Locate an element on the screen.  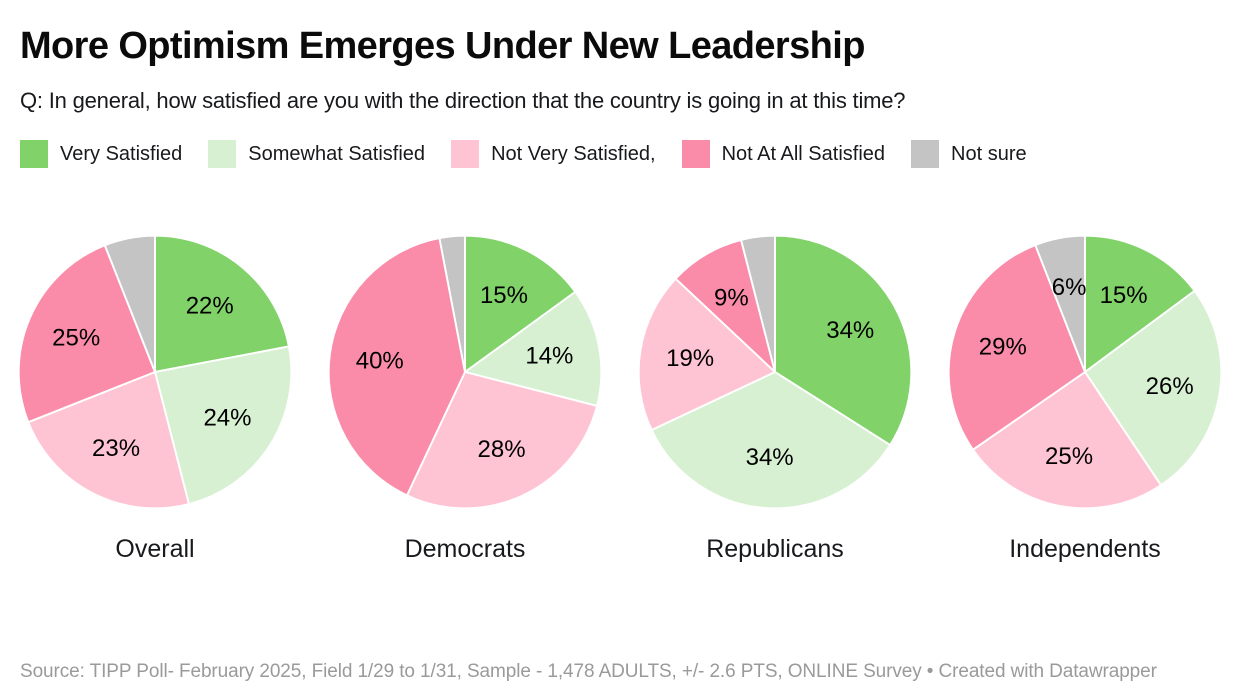
legend-label: Not Very Satisfied, is located at coordinates (573, 153).